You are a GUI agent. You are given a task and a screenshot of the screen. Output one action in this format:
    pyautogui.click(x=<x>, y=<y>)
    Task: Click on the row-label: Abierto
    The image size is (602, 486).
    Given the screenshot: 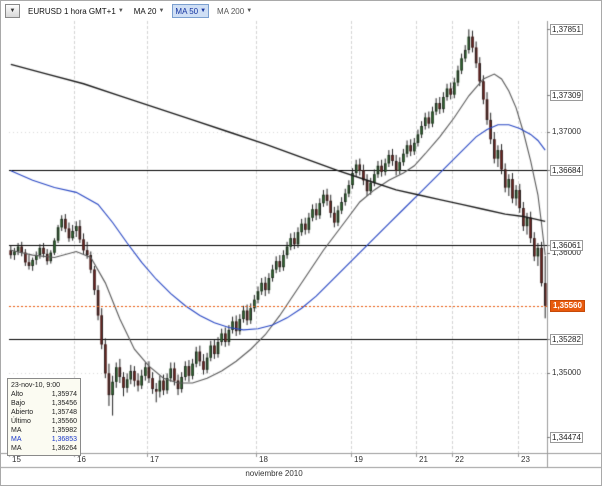 What is the action you would take?
    pyautogui.click(x=22, y=412)
    